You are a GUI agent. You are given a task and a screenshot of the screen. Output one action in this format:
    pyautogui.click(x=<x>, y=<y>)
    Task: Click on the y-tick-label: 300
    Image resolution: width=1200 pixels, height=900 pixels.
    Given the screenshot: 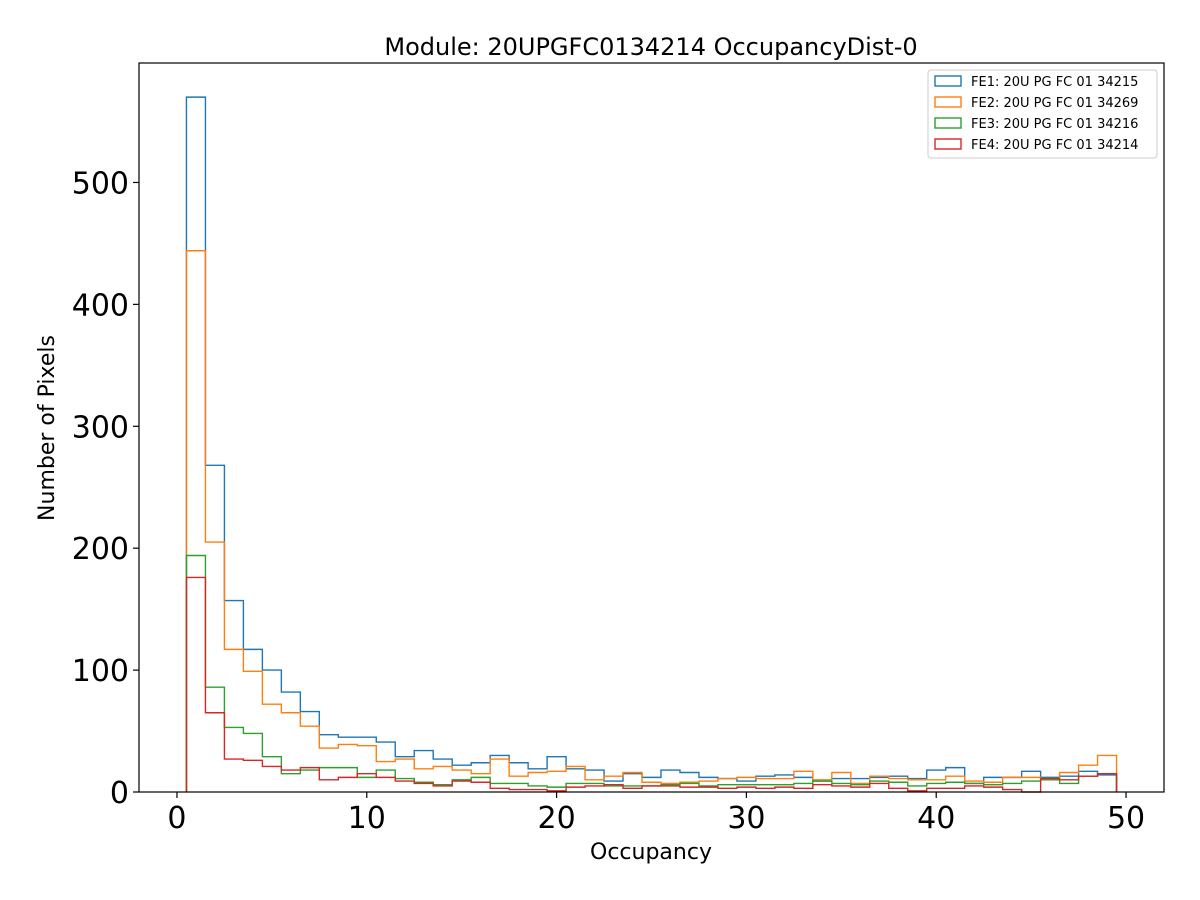 What is the action you would take?
    pyautogui.click(x=100, y=427)
    